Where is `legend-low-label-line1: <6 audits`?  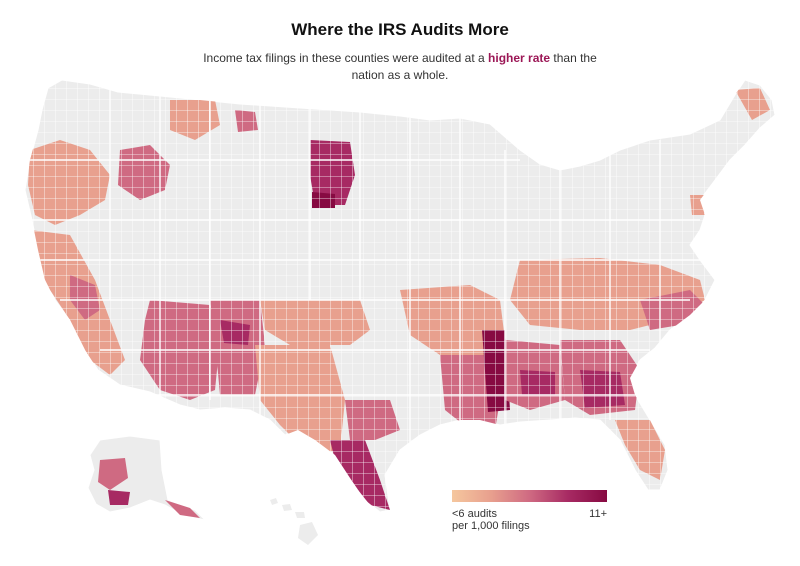 legend-low-label-line1: <6 audits is located at coordinates (474, 514).